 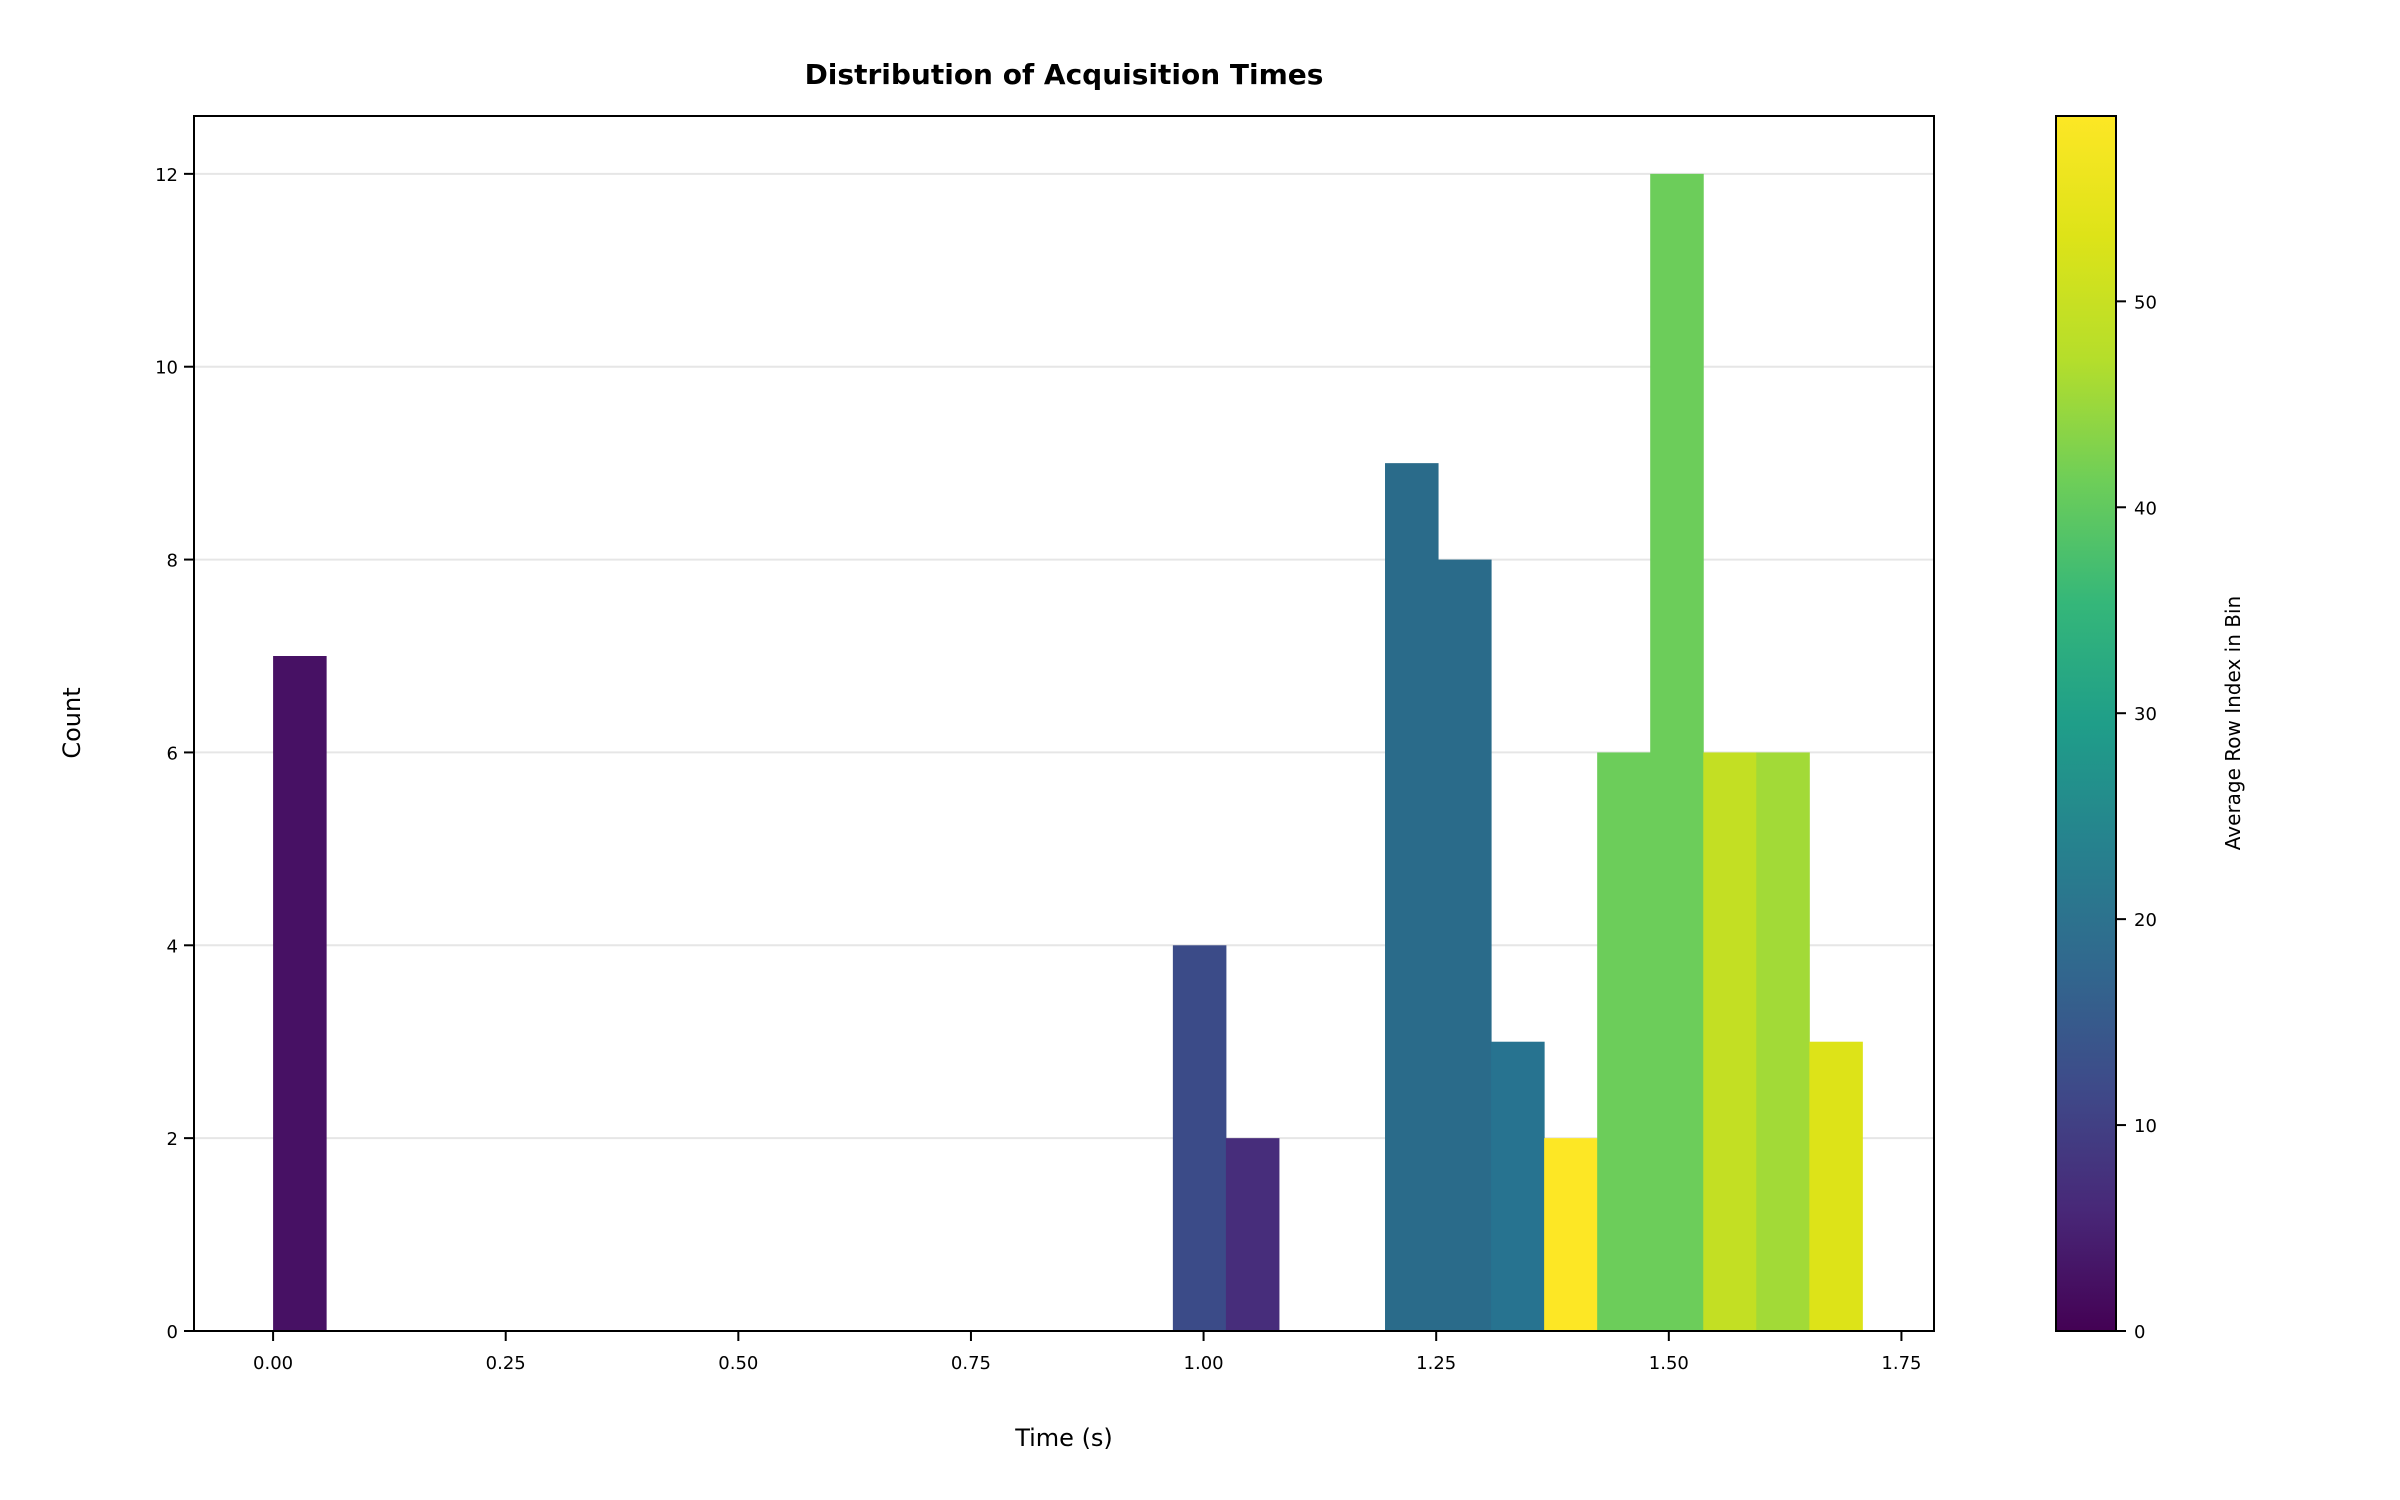 What do you see at coordinates (2139, 1332) in the screenshot?
I see `colorbar-tick-label: 0` at bounding box center [2139, 1332].